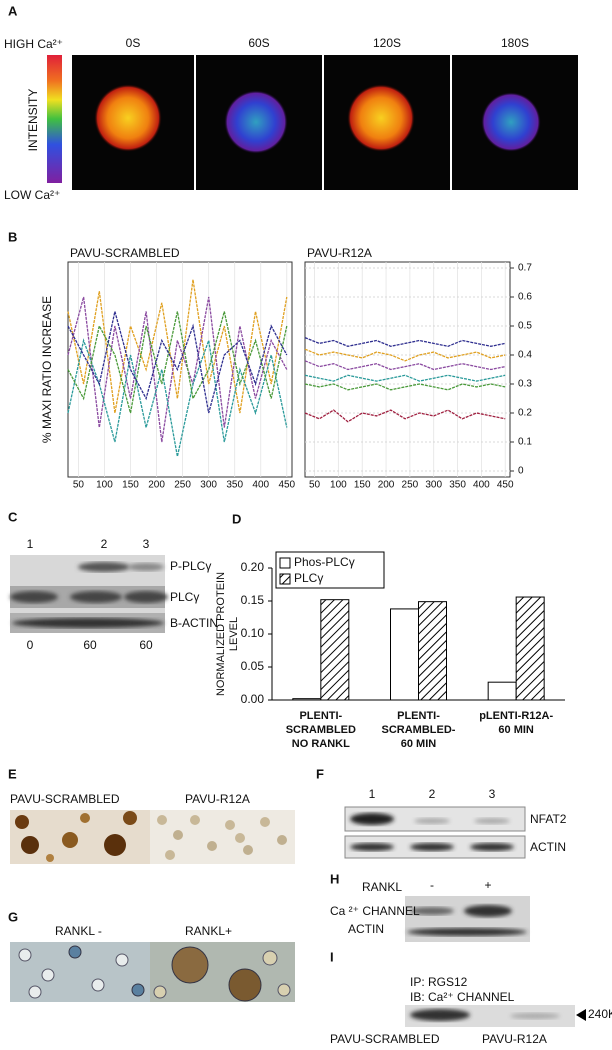  Describe the element at coordinates (32, 195) in the screenshot. I see `low-label: LOW Ca²⁺` at that location.